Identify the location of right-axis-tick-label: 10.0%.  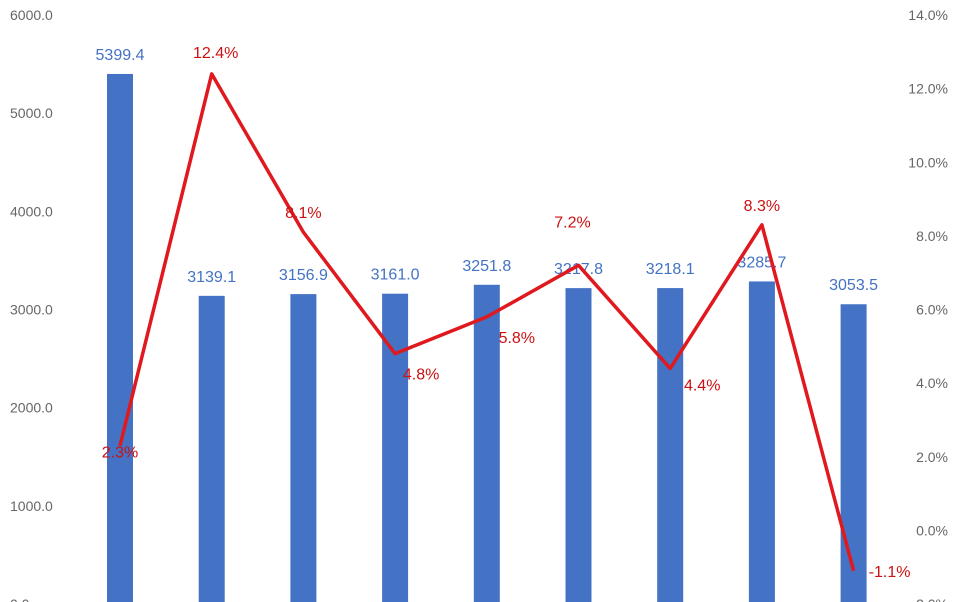
(928, 162).